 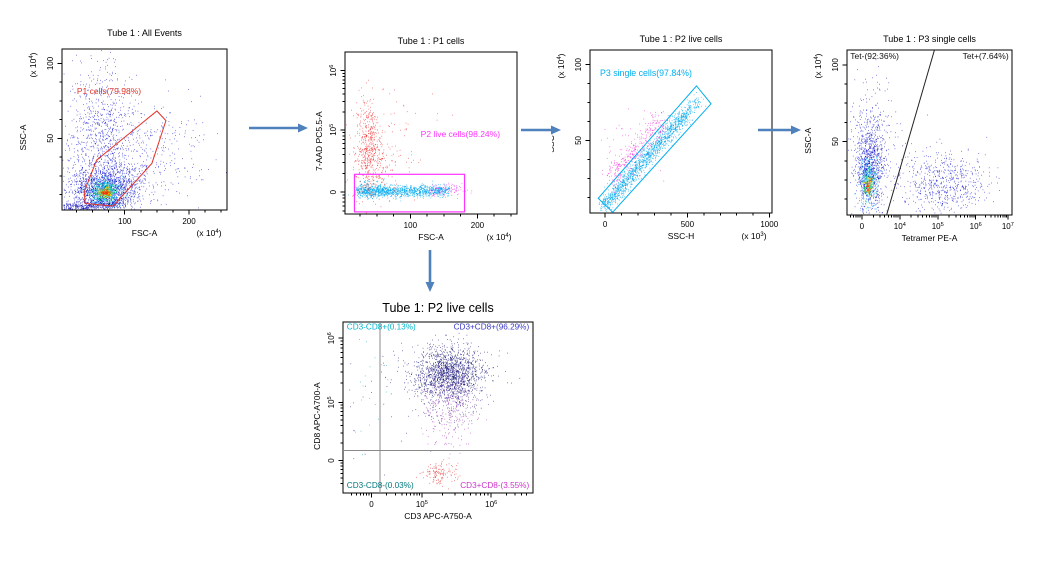 I want to click on x-tick-label: 10⁴, so click(x=900, y=226).